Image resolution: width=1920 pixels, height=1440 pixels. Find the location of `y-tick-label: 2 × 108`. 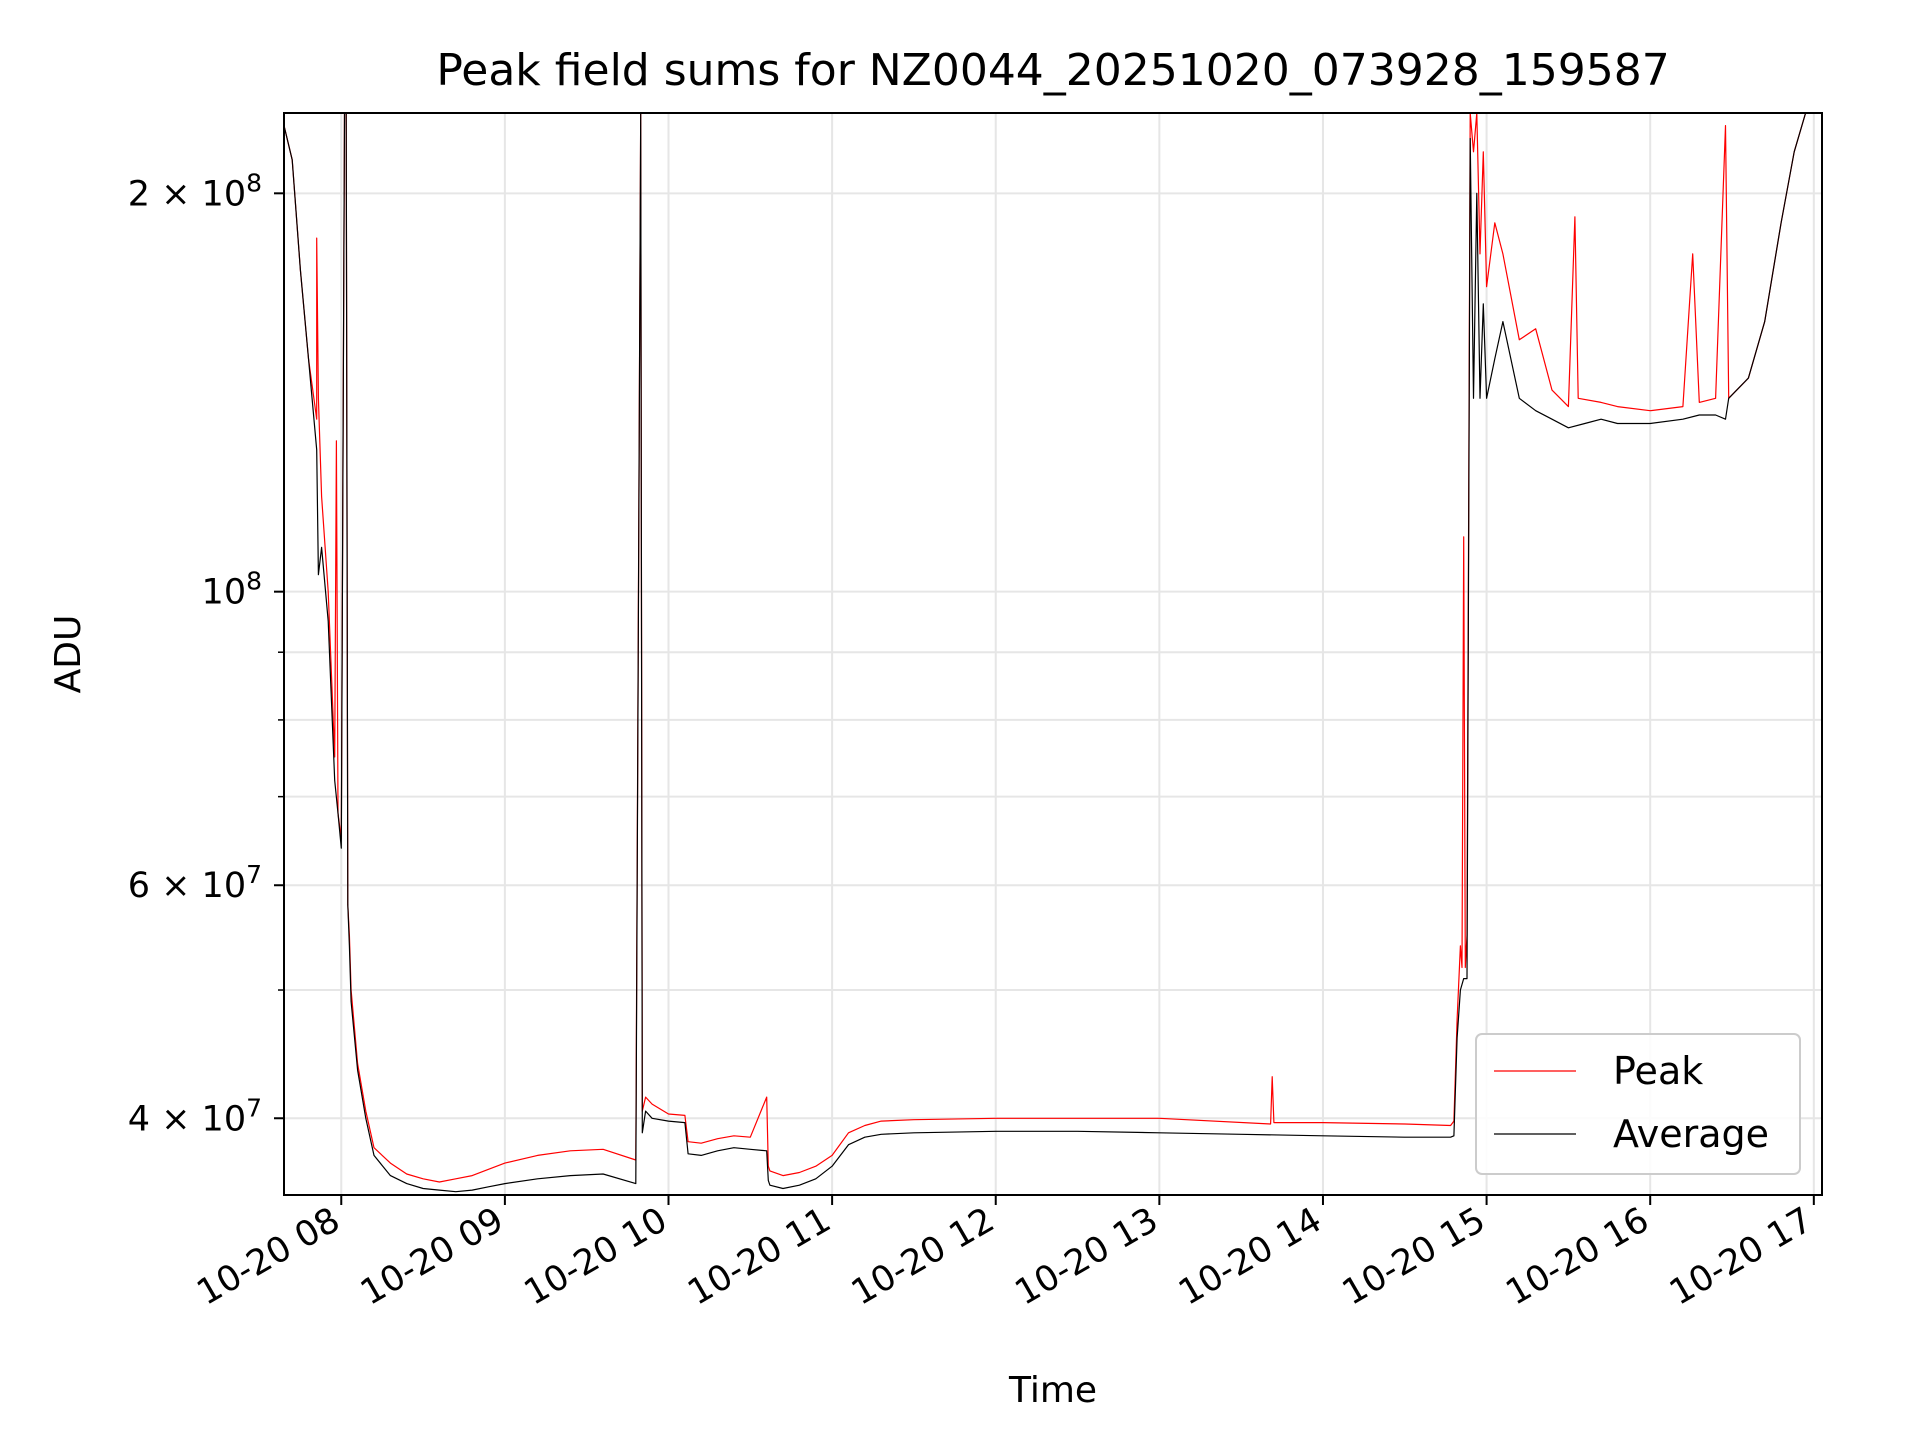

y-tick-label: 2 × 108 is located at coordinates (195, 191).